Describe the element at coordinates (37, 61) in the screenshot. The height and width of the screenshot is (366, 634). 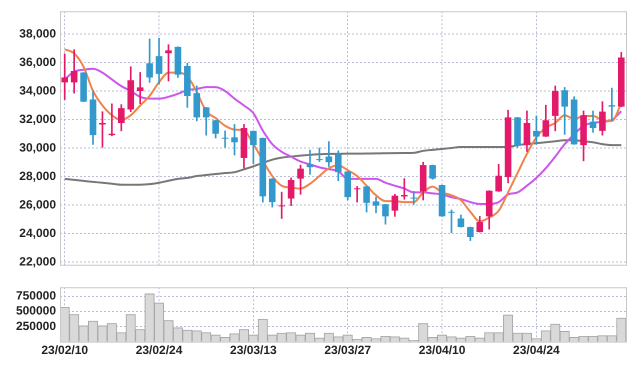
I see `y-tick-label: 36,000` at that location.